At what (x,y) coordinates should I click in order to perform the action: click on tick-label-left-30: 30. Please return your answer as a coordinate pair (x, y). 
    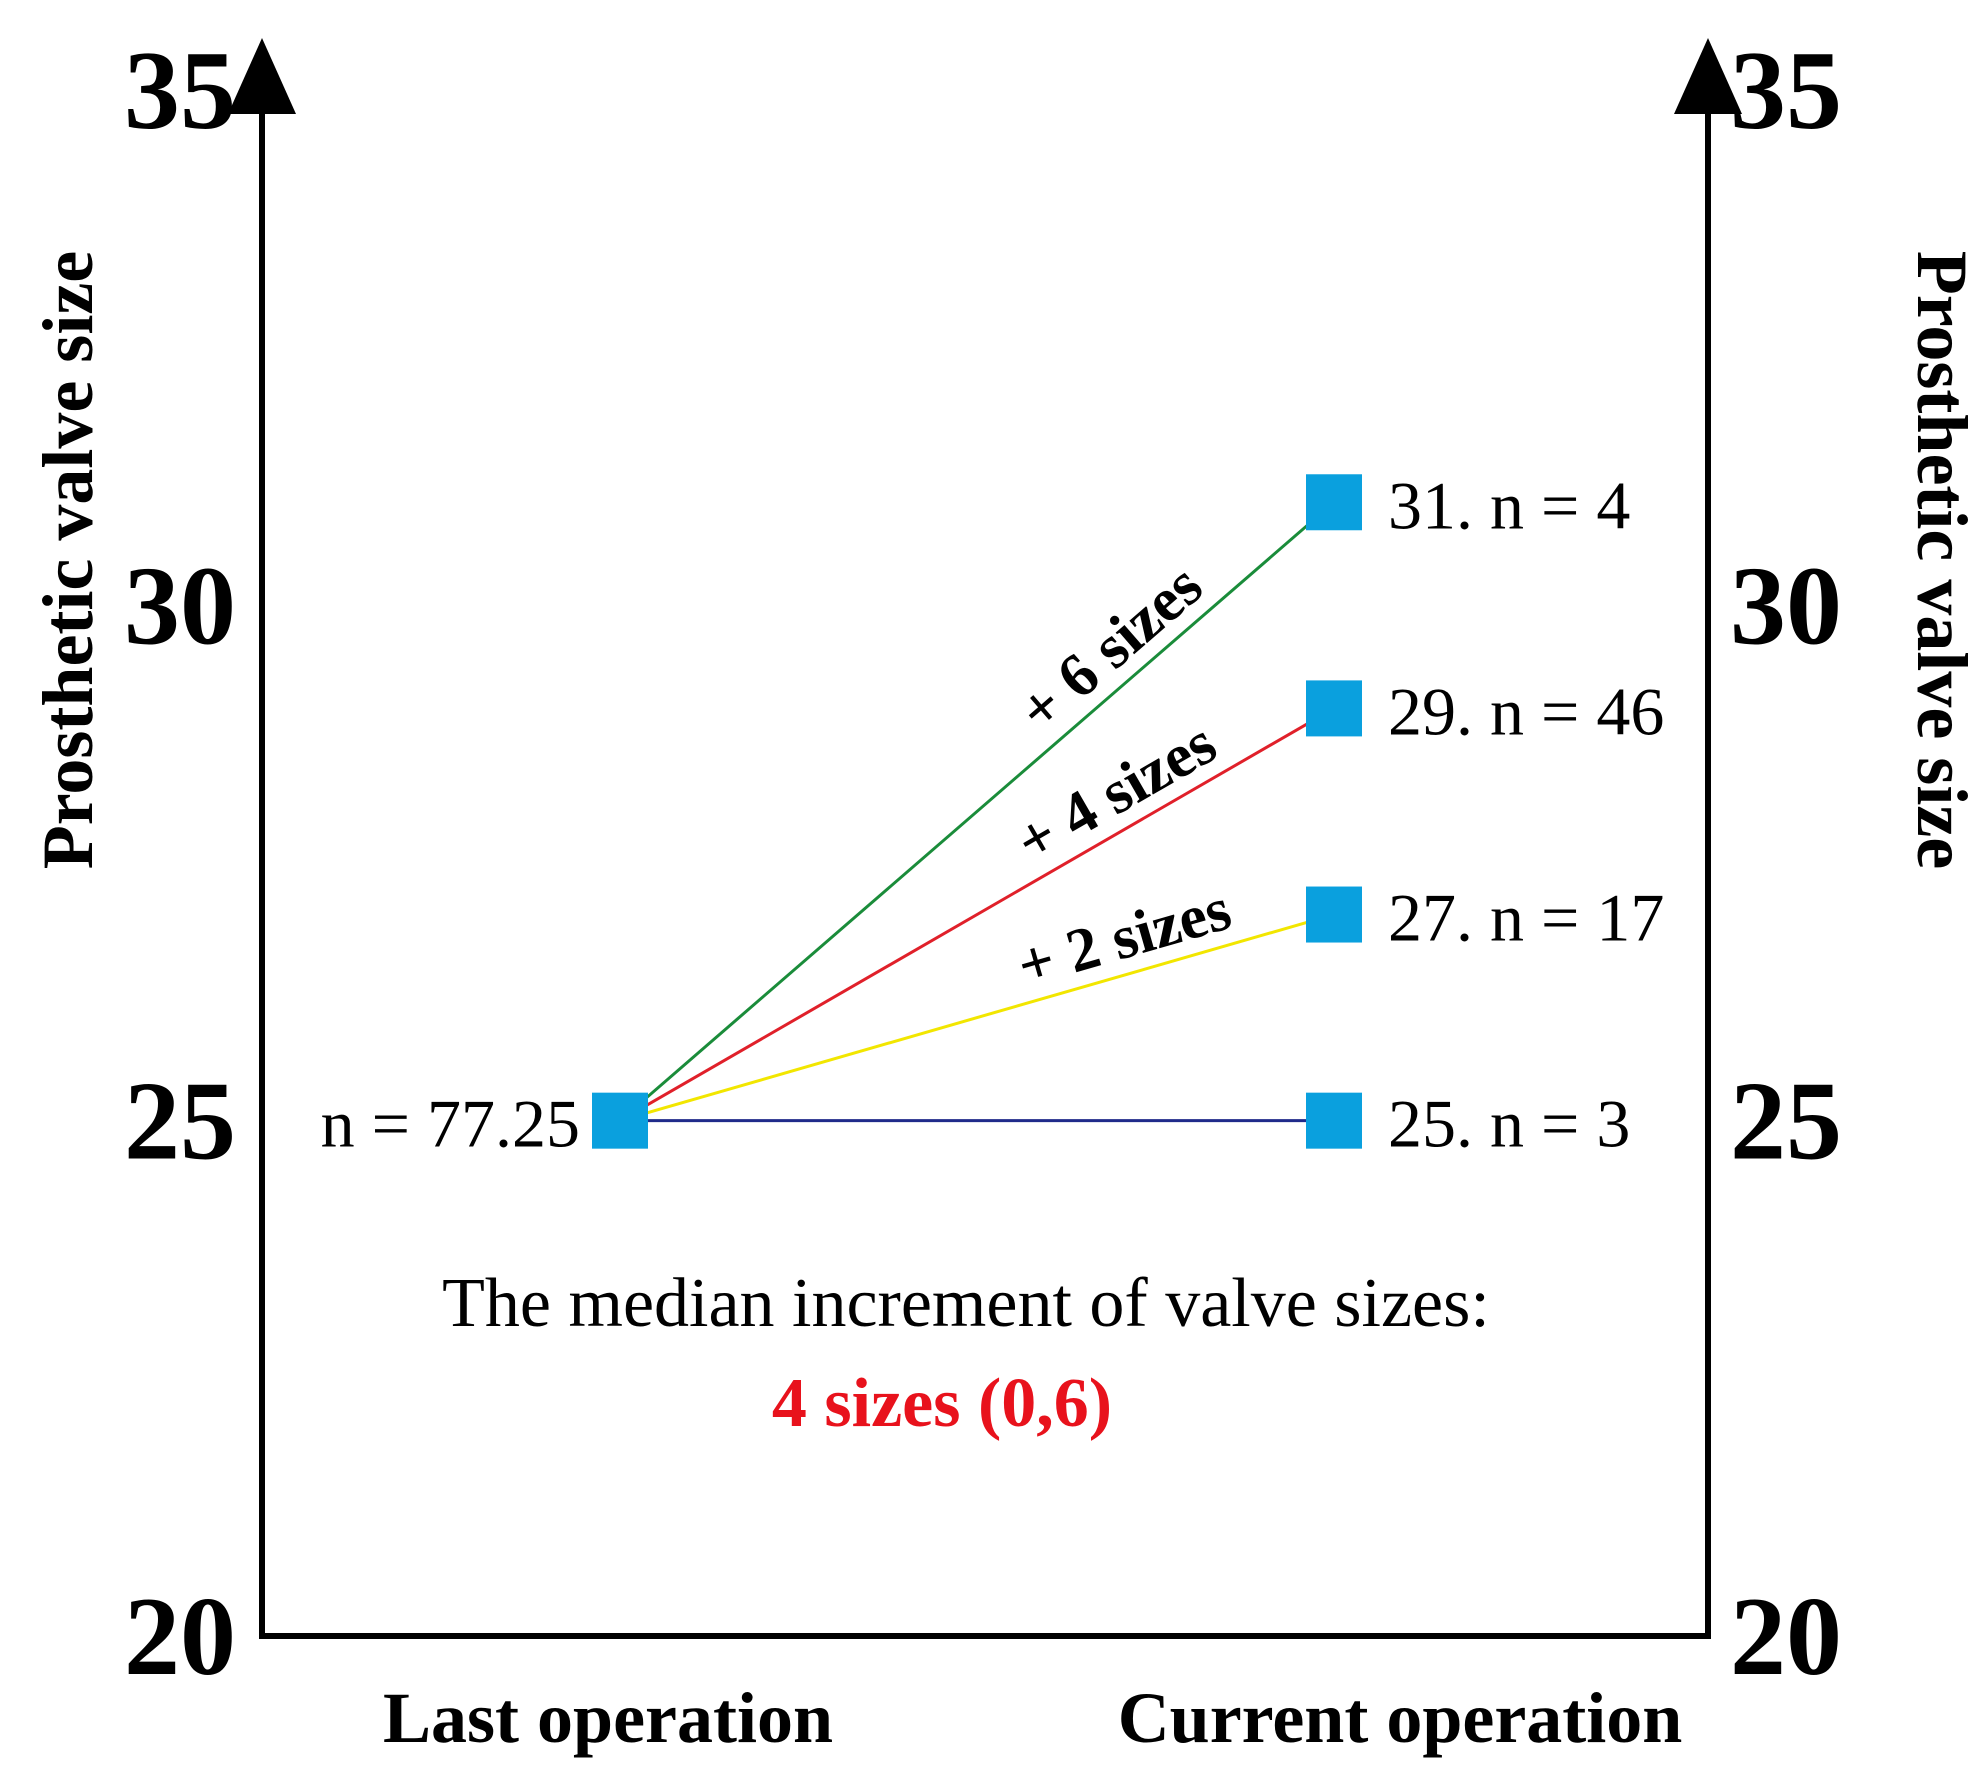
    Looking at the image, I should click on (180, 606).